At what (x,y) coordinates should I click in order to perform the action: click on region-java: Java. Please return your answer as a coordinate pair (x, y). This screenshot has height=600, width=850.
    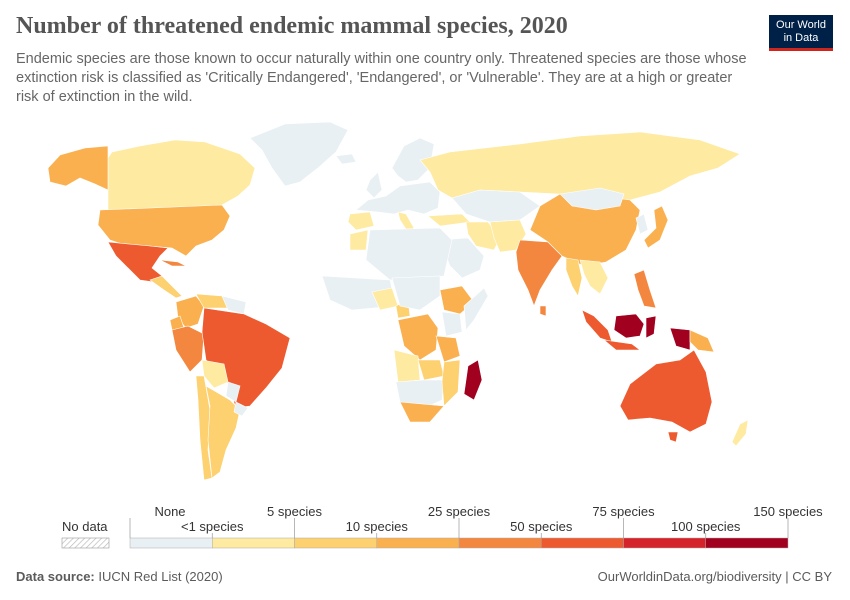
    Looking at the image, I should click on (621, 345).